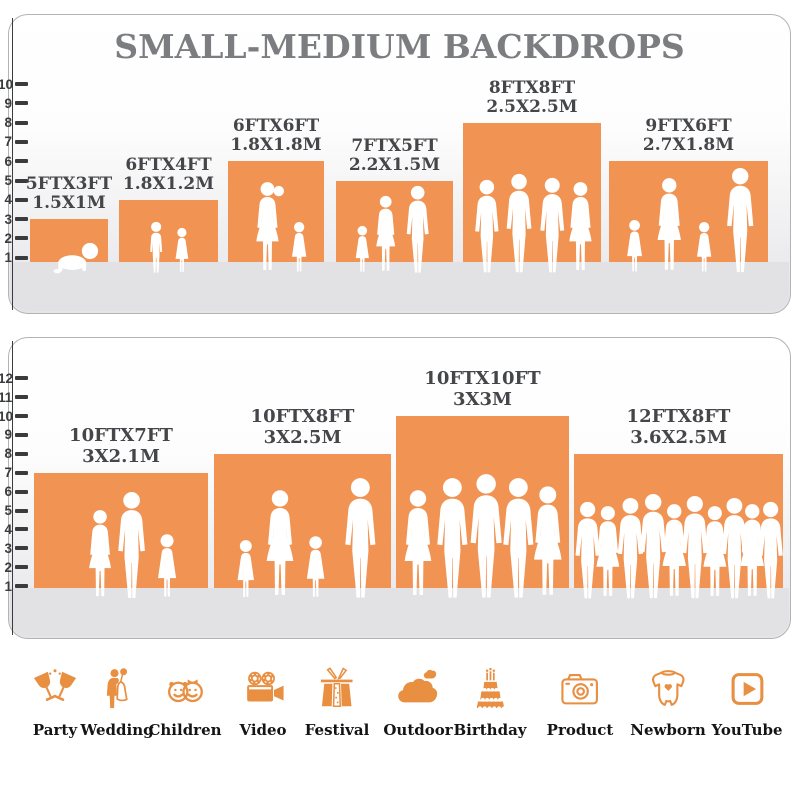 Image resolution: width=800 pixels, height=800 pixels. Describe the element at coordinates (399, 286) in the screenshot. I see `ground-strip` at that location.